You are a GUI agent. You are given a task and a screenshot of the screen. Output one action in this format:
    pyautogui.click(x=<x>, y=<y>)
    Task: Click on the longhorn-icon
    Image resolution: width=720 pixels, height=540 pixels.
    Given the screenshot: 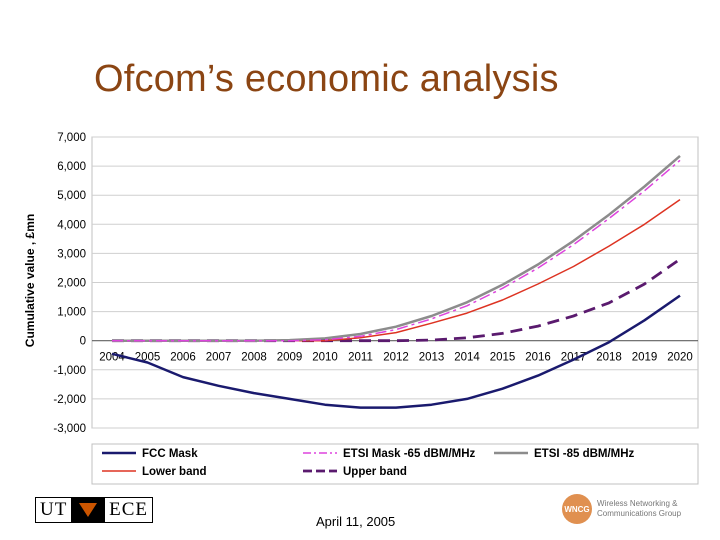 What is the action you would take?
    pyautogui.click(x=88, y=510)
    